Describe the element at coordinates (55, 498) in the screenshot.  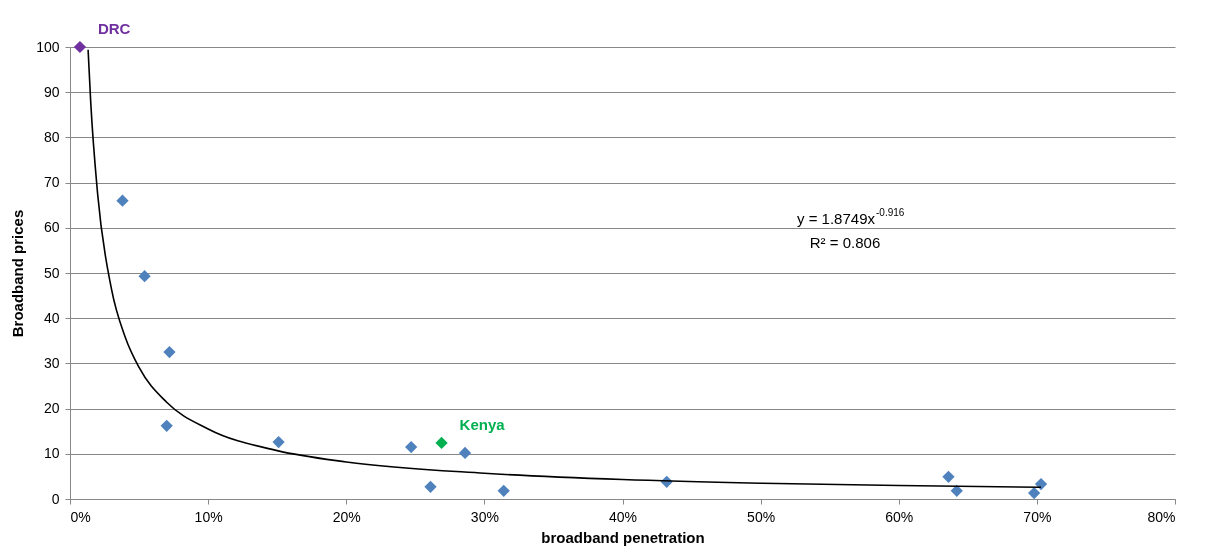
I see `y-tick-label: 0` at that location.